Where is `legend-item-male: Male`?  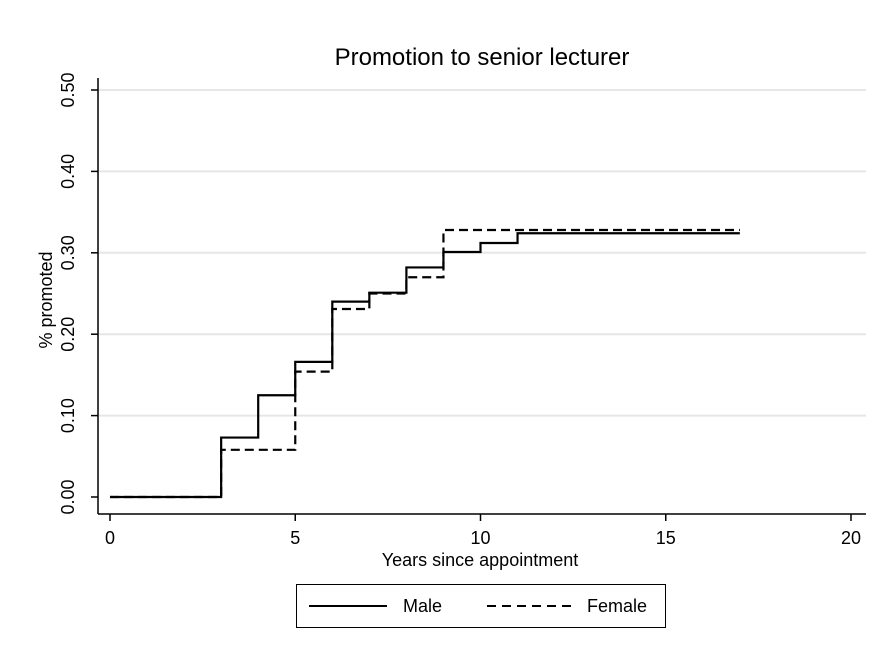 legend-item-male: Male is located at coordinates (375, 606).